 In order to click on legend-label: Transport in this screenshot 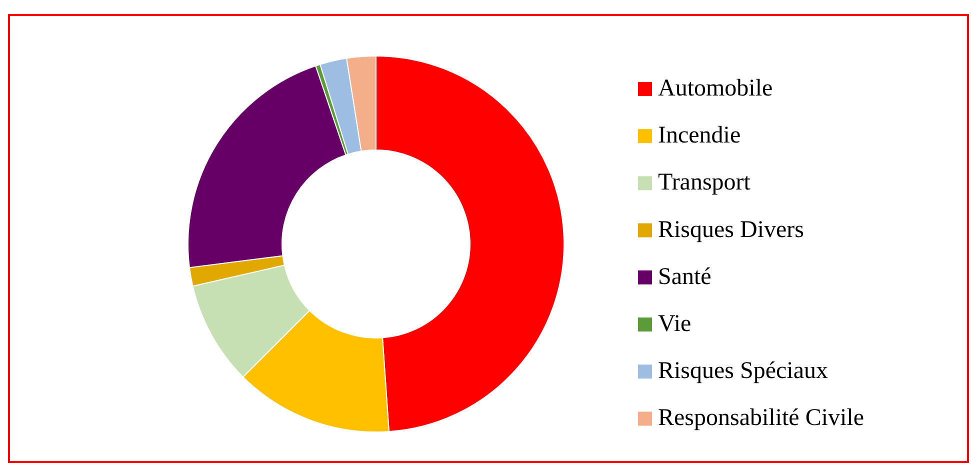, I will do `click(704, 183)`.